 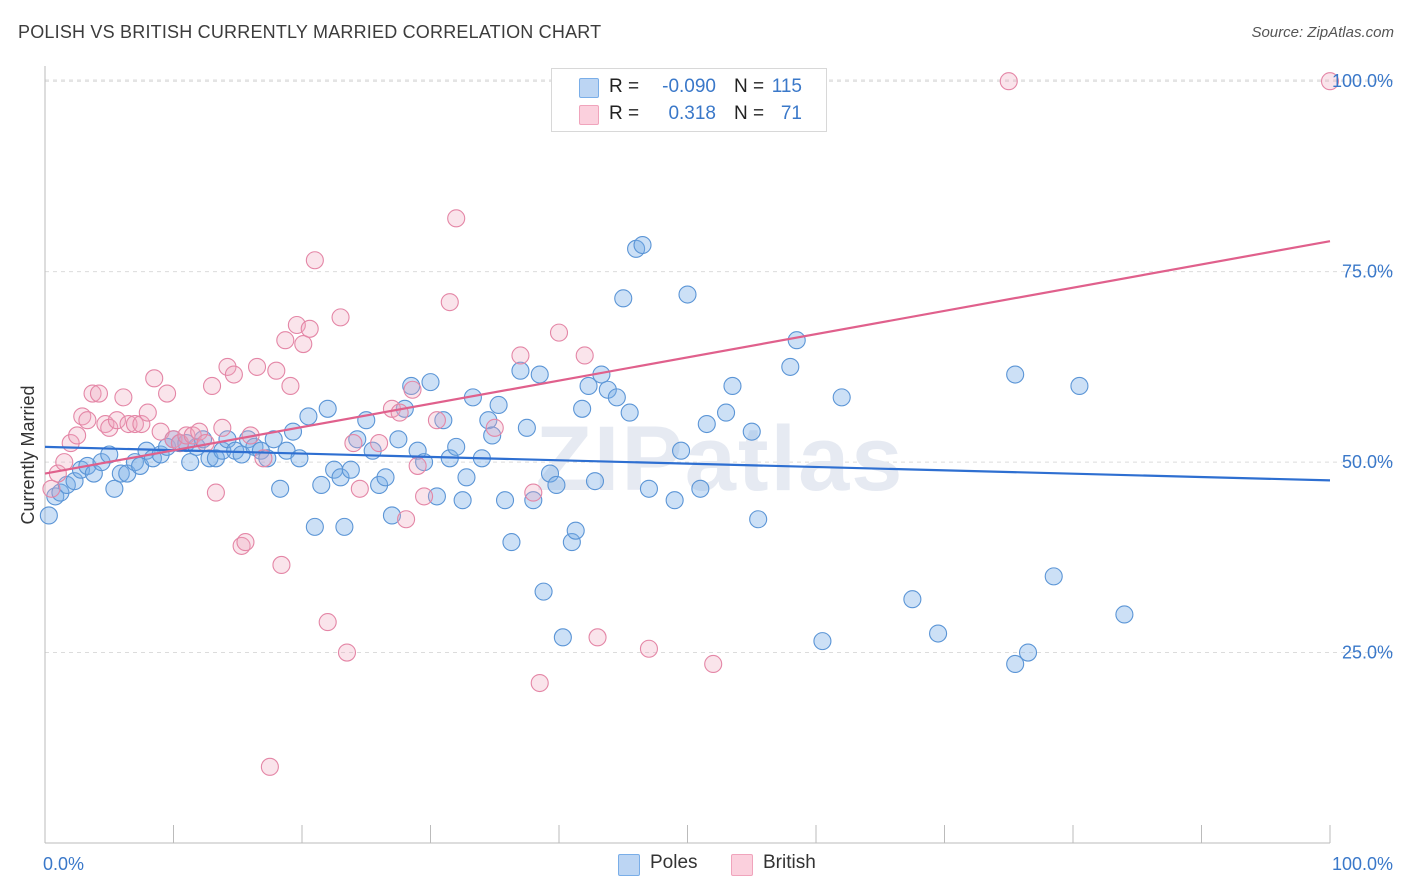 I want to click on y-tick-label: 75.0%, so click(x=1367, y=272).